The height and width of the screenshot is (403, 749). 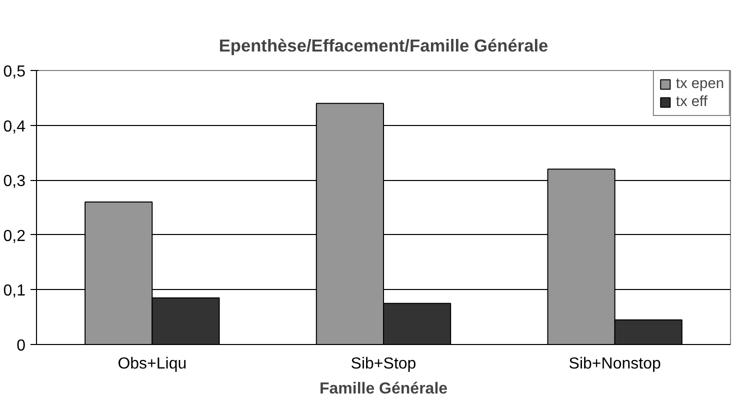 I want to click on y-tick-label: 0,4, so click(x=14, y=127).